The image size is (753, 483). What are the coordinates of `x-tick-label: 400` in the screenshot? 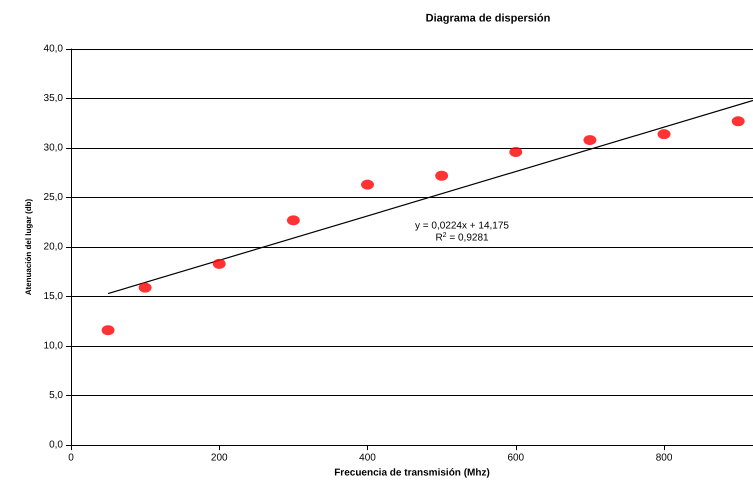 It's located at (367, 458).